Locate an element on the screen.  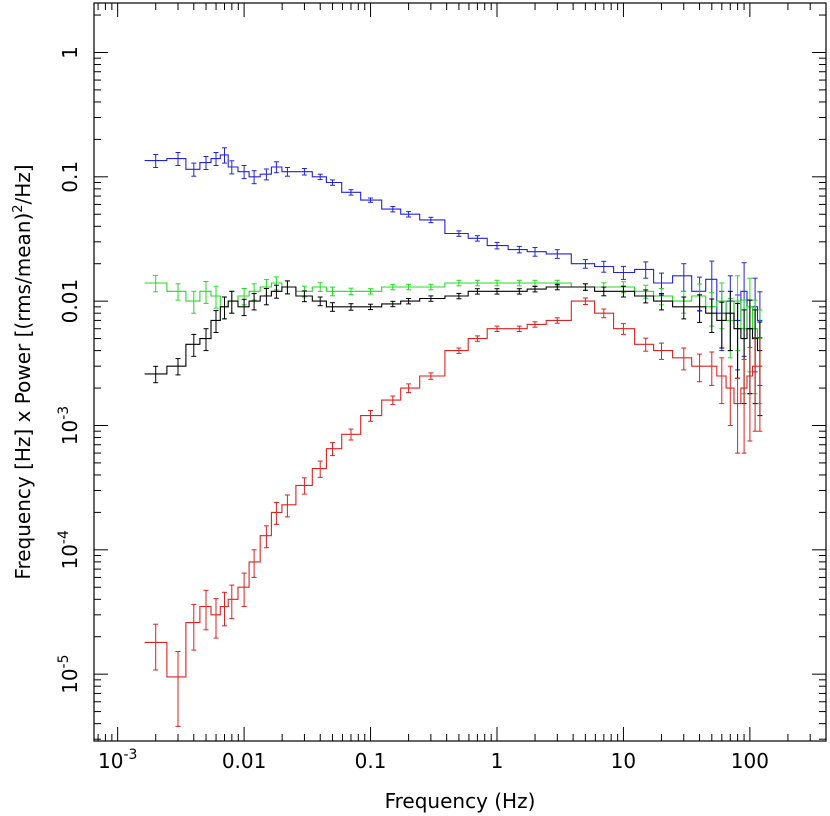
y-axis-title-main: Frequency [Hz] x Power [(rms/mean) is located at coordinates (23, 396).